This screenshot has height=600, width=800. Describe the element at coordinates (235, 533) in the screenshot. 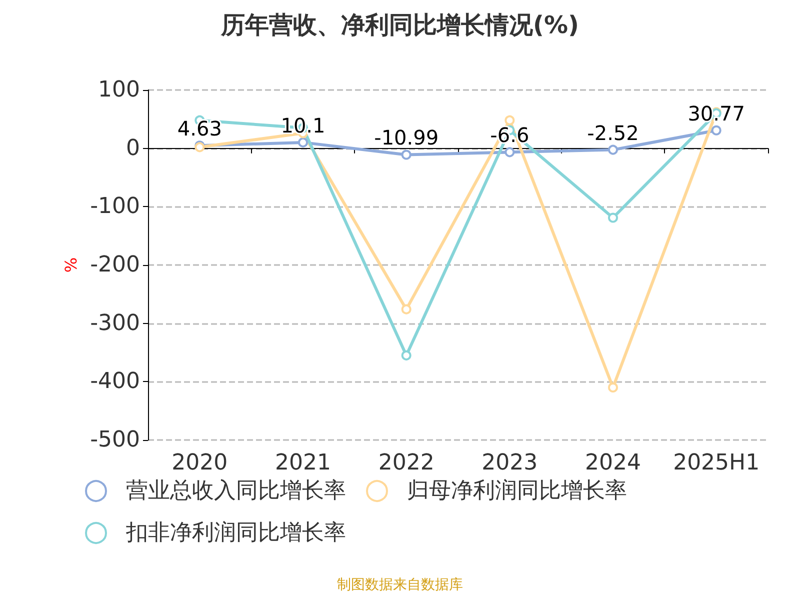

I see `legend-label: 扣非净利润同比增长率` at that location.